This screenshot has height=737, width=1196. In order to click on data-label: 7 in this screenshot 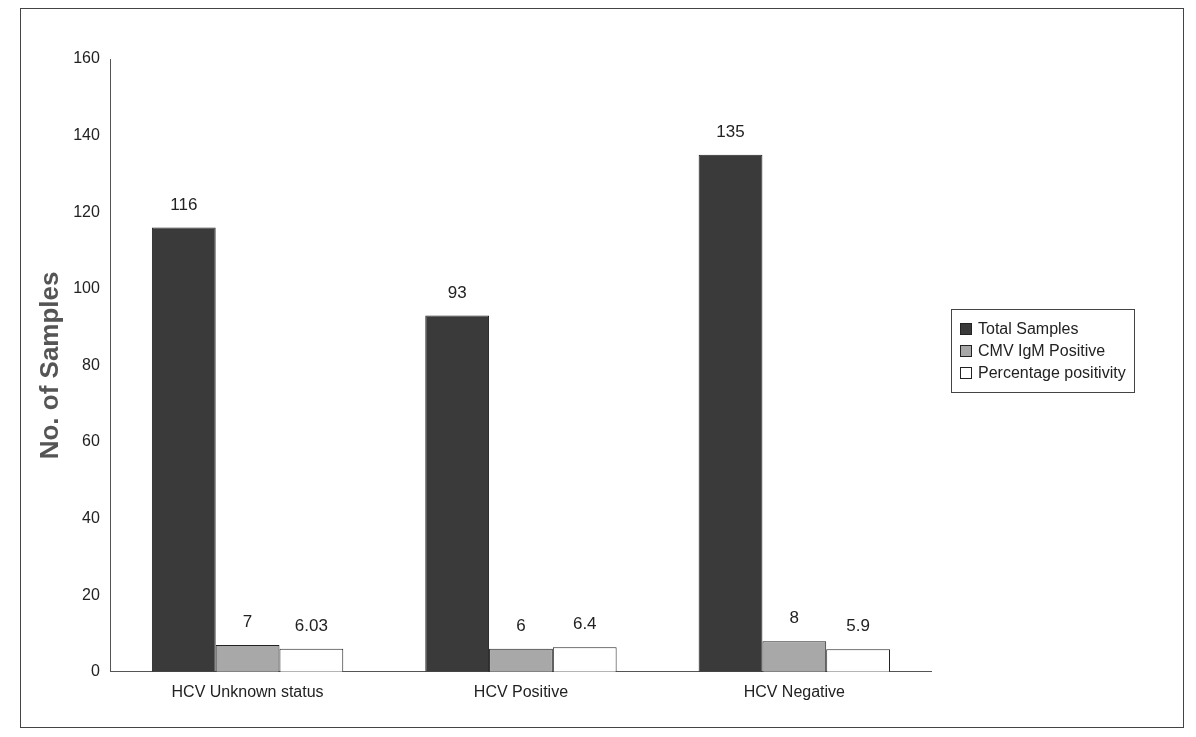, I will do `click(247, 622)`.